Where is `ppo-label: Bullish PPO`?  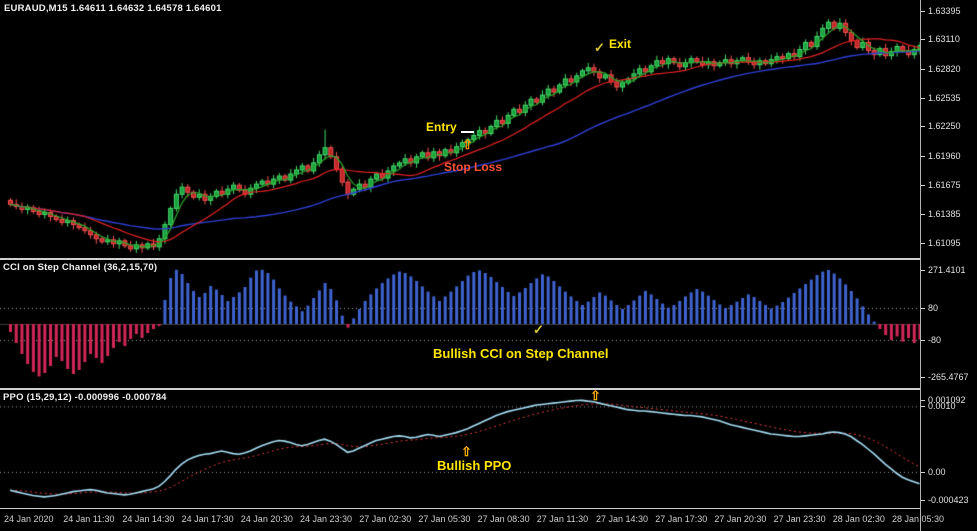 ppo-label: Bullish PPO is located at coordinates (474, 465).